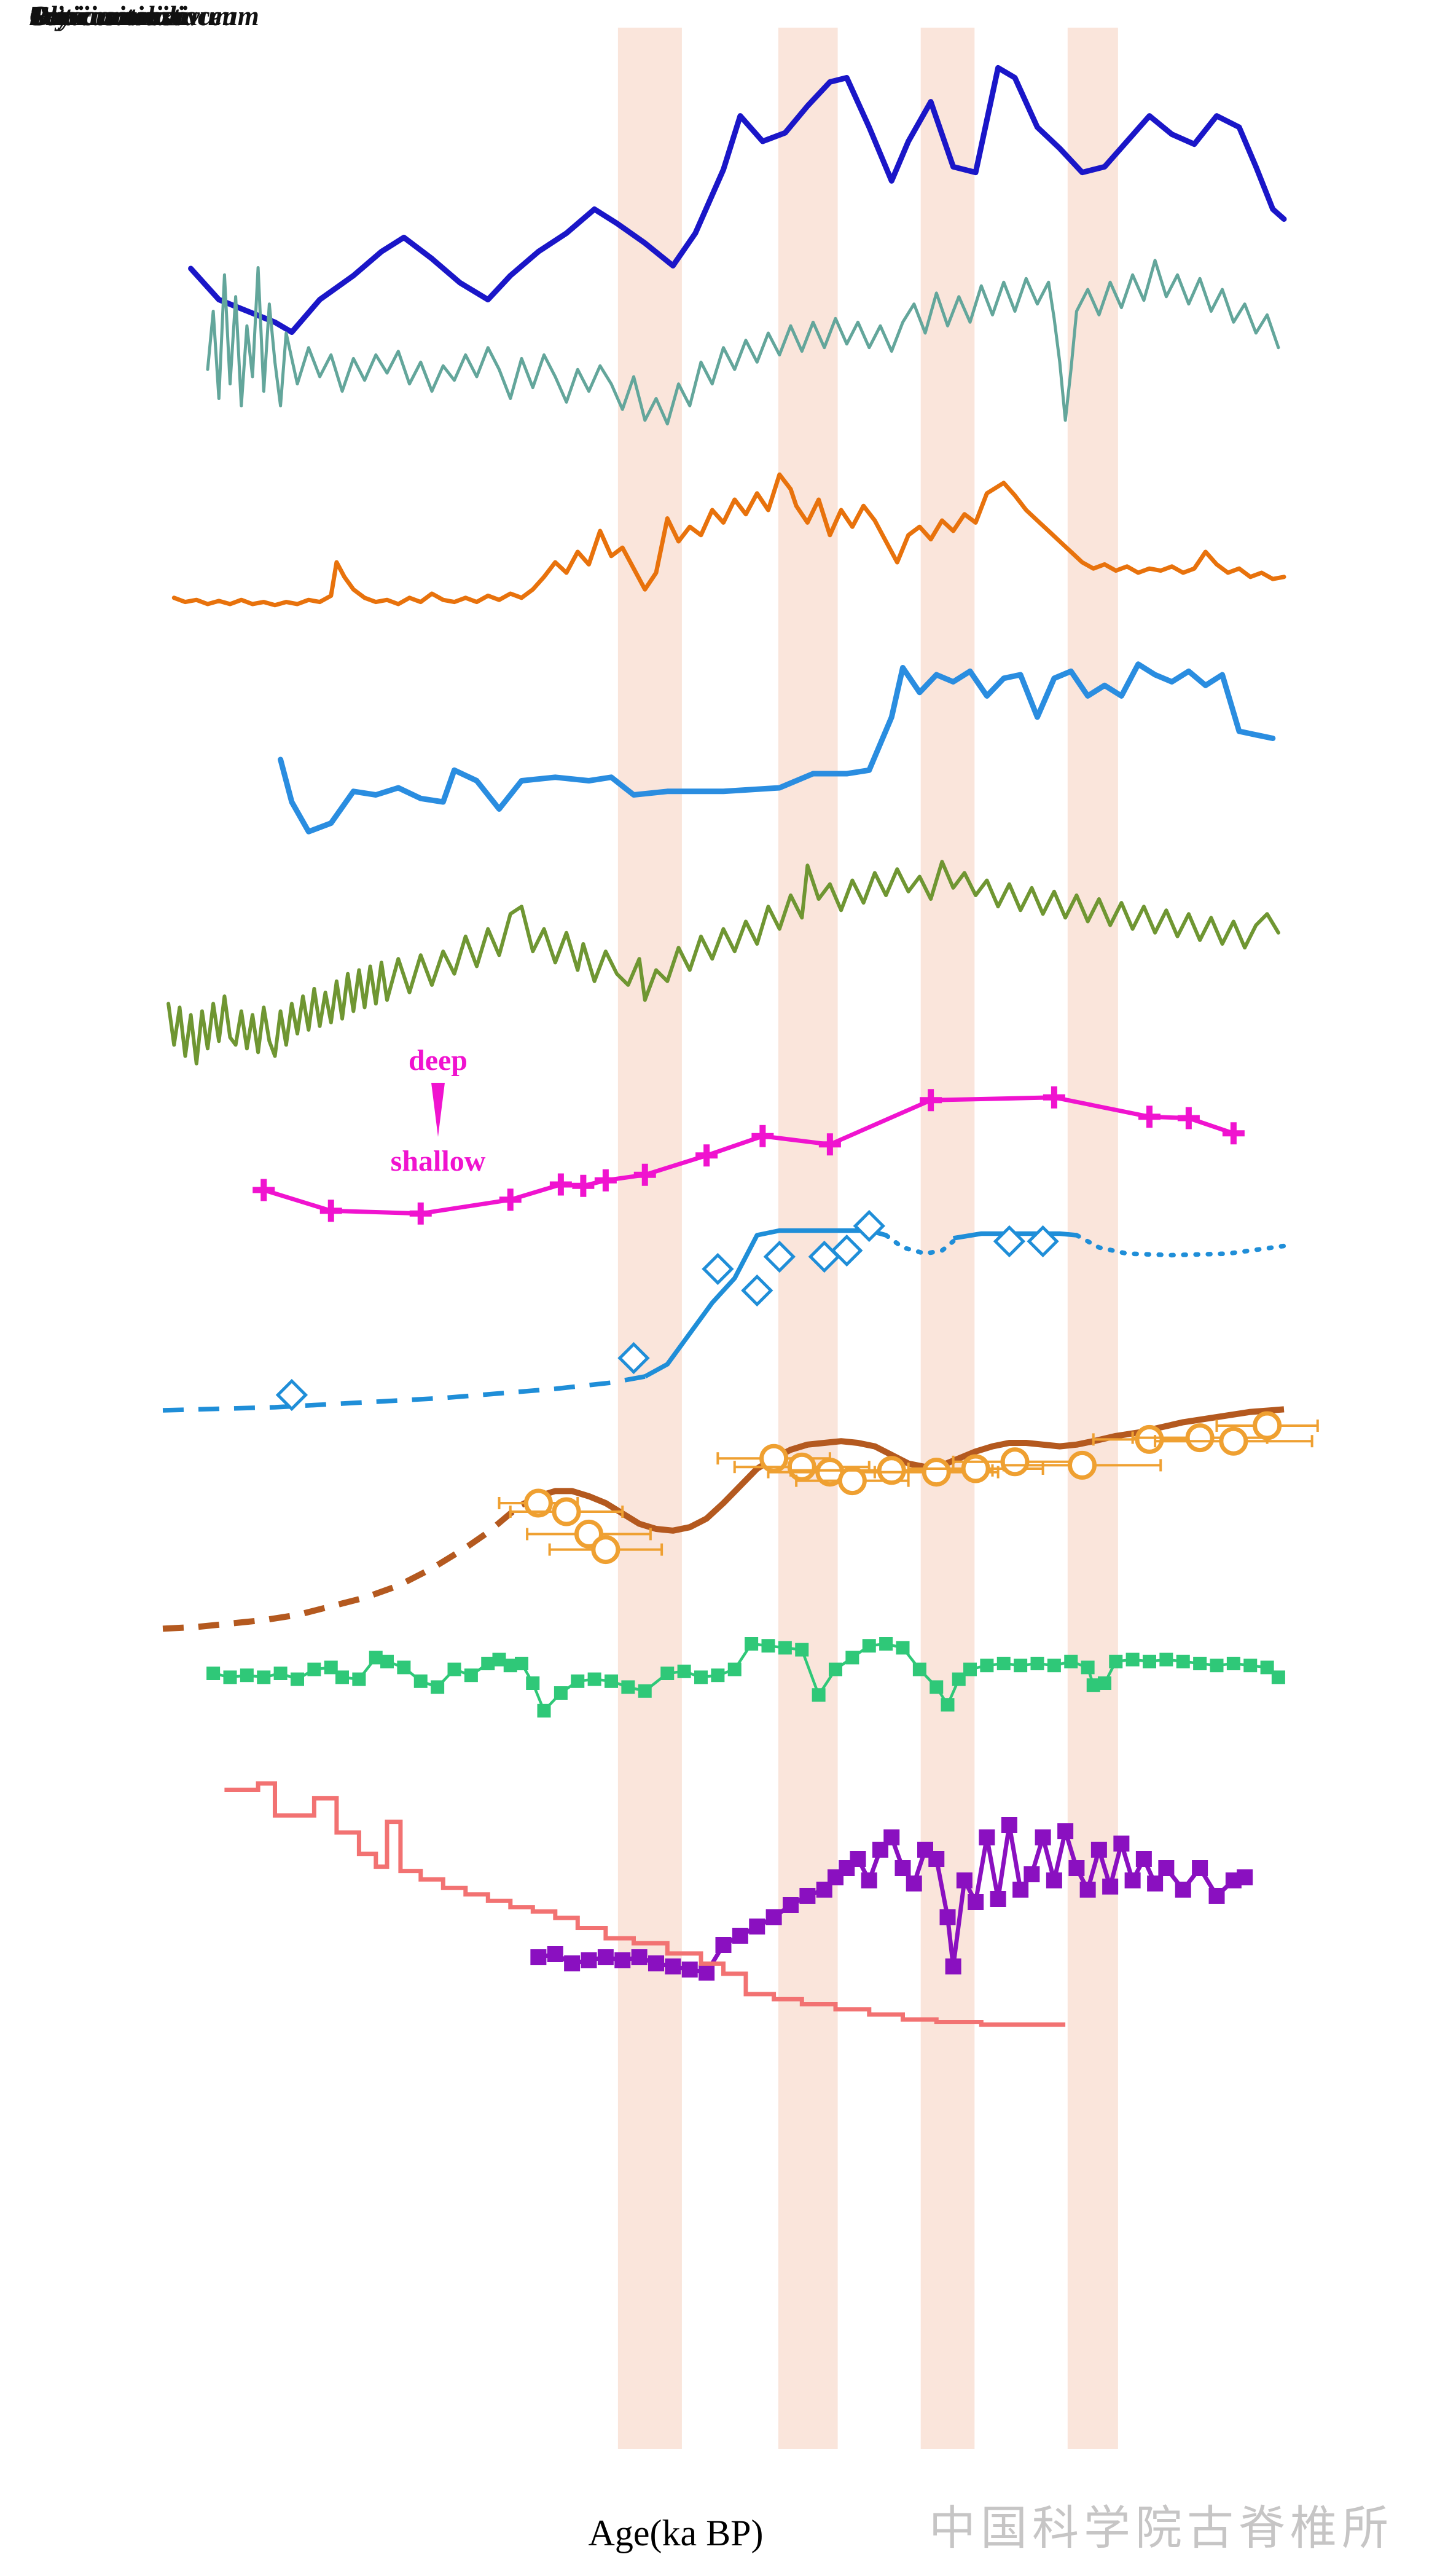 This screenshot has height=2565, width=1456. What do you see at coordinates (743, 342) in the screenshot?
I see `series-b` at bounding box center [743, 342].